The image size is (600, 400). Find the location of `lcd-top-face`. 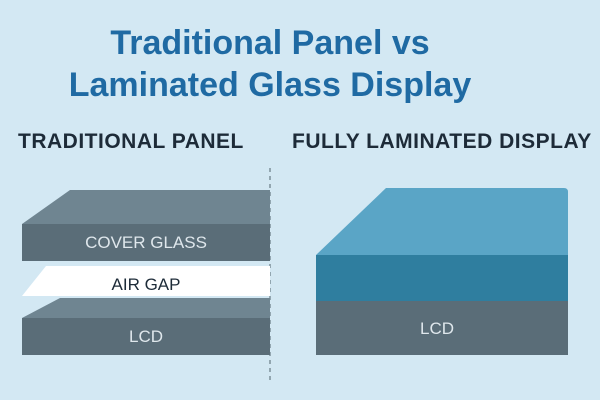

lcd-top-face is located at coordinates (146, 308).